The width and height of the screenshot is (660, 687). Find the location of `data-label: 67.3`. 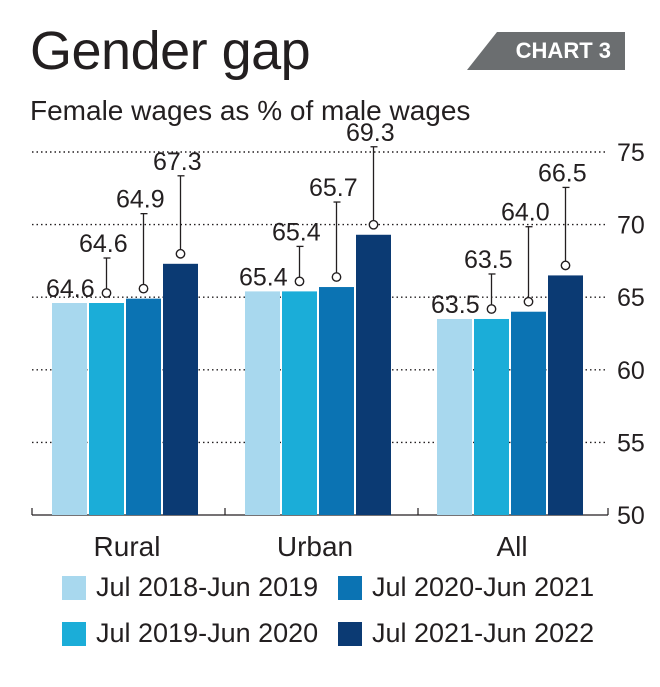

data-label: 67.3 is located at coordinates (177, 162).